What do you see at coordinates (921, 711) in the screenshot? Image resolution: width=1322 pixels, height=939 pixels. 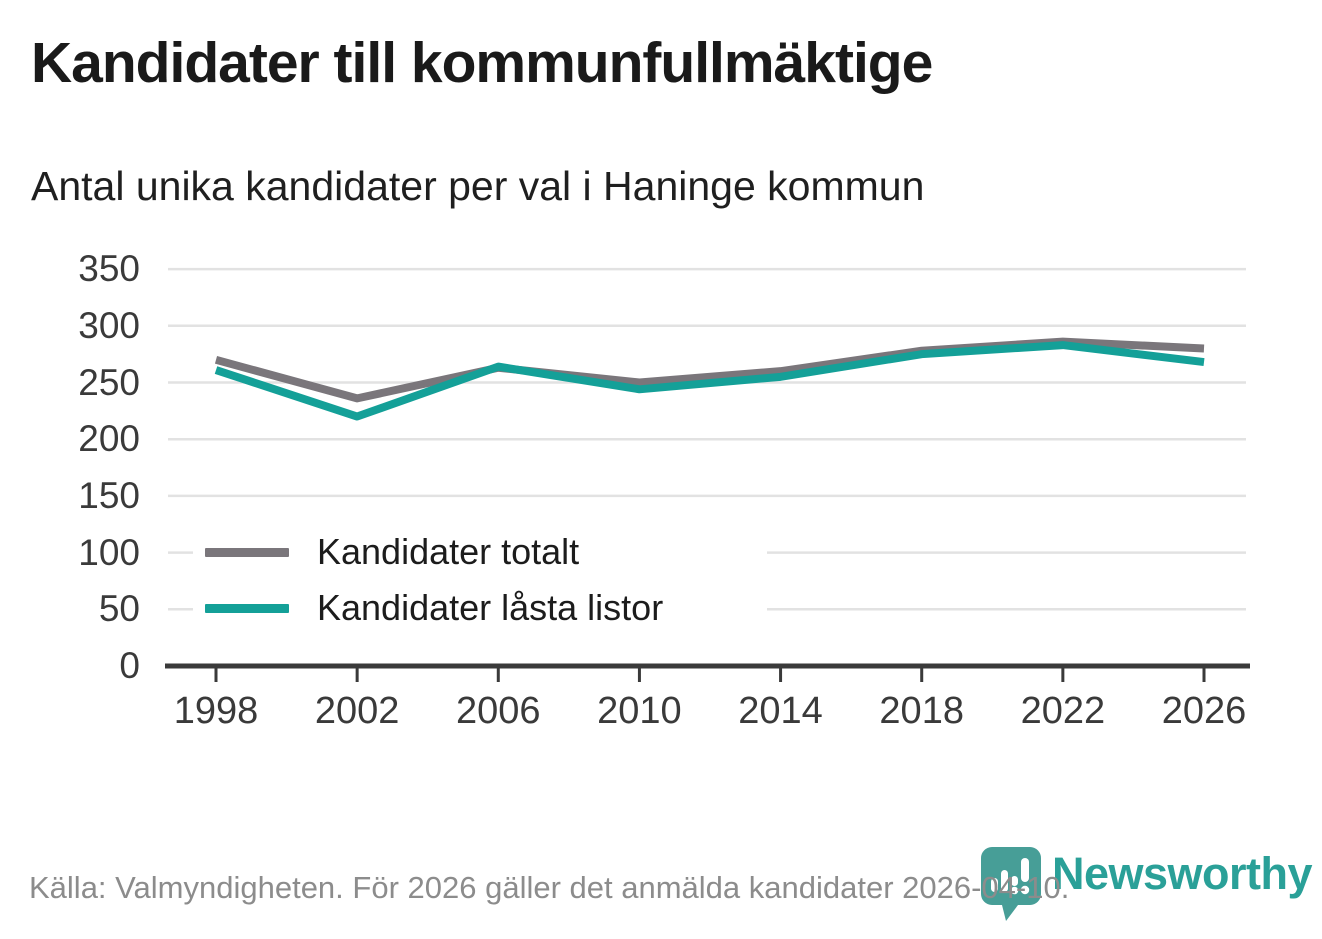 I see `x-tick-label-2018: 2018` at bounding box center [921, 711].